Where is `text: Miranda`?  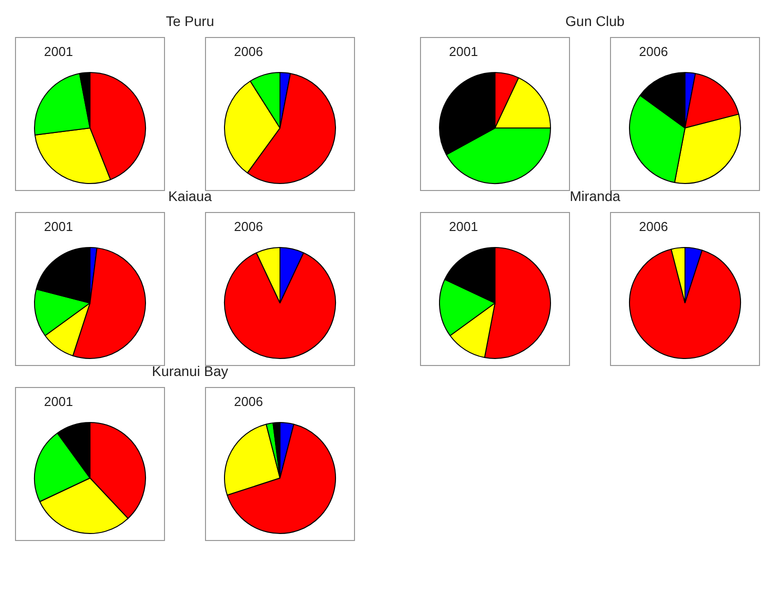 text: Miranda is located at coordinates (595, 196).